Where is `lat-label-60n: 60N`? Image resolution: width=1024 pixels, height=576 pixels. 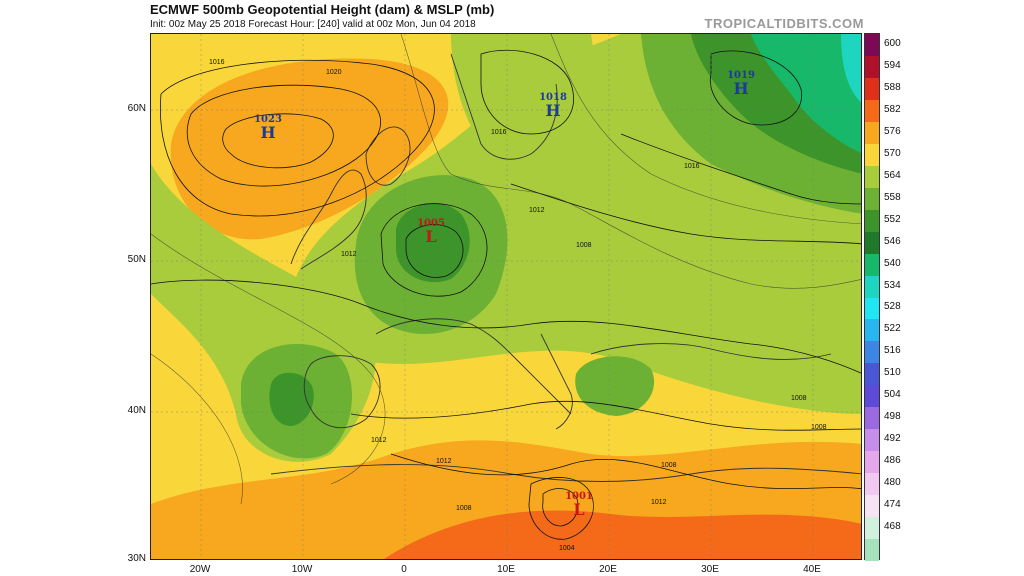
lat-label-60n: 60N is located at coordinates (136, 108).